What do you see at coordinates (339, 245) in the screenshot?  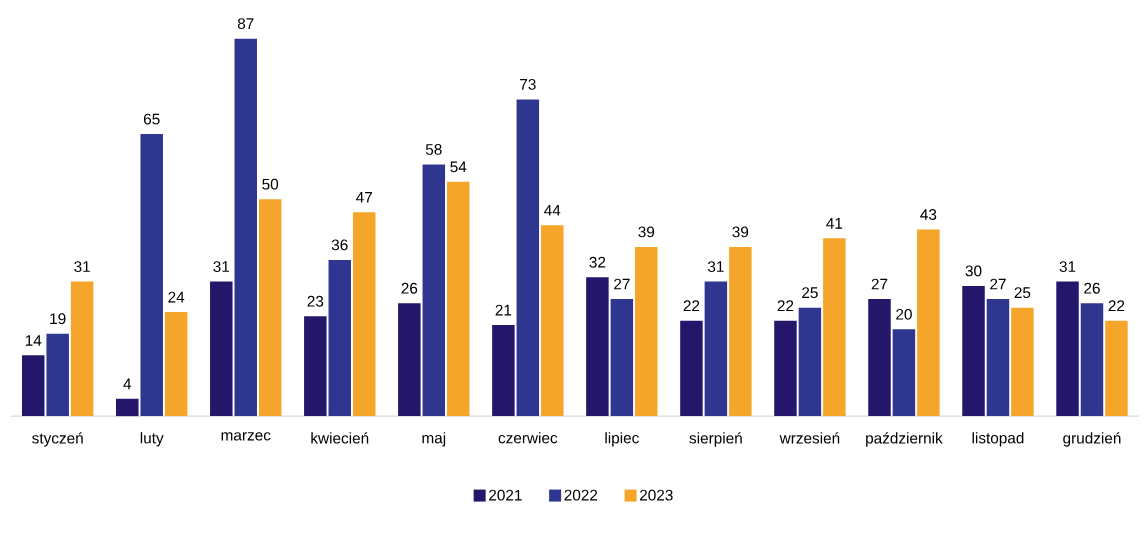 I see `data-label: 36` at bounding box center [339, 245].